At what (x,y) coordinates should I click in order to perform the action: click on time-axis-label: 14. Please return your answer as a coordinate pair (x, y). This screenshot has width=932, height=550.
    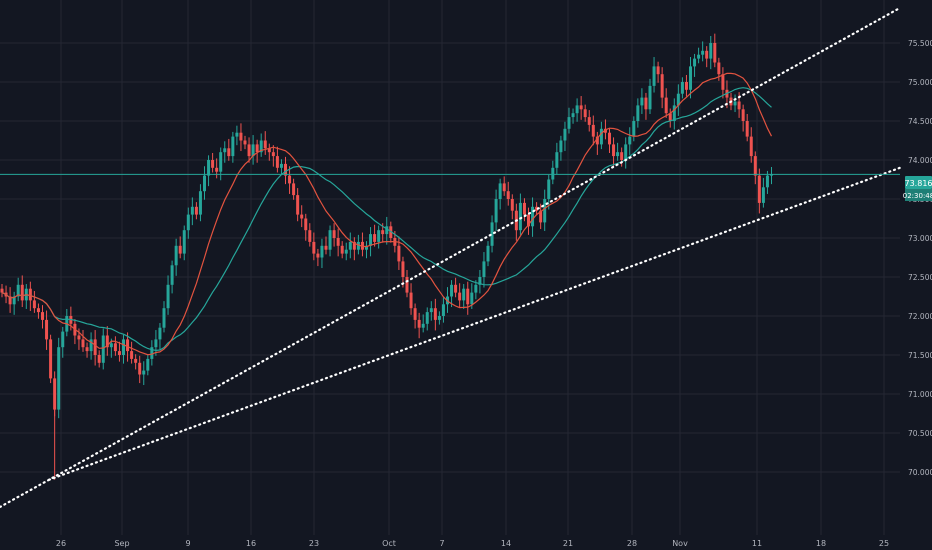
    Looking at the image, I should click on (506, 543).